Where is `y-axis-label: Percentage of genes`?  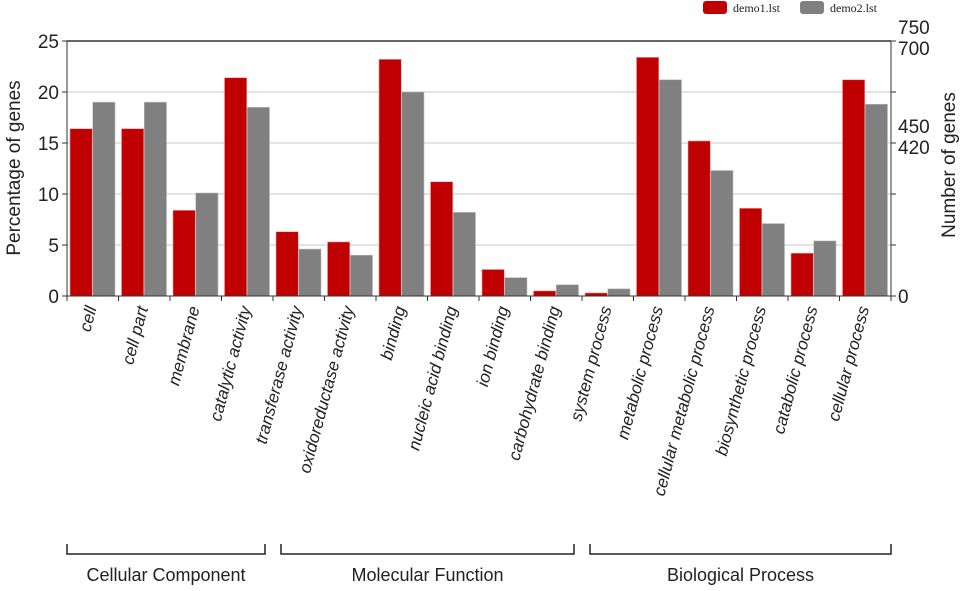
y-axis-label: Percentage of genes is located at coordinates (14, 167).